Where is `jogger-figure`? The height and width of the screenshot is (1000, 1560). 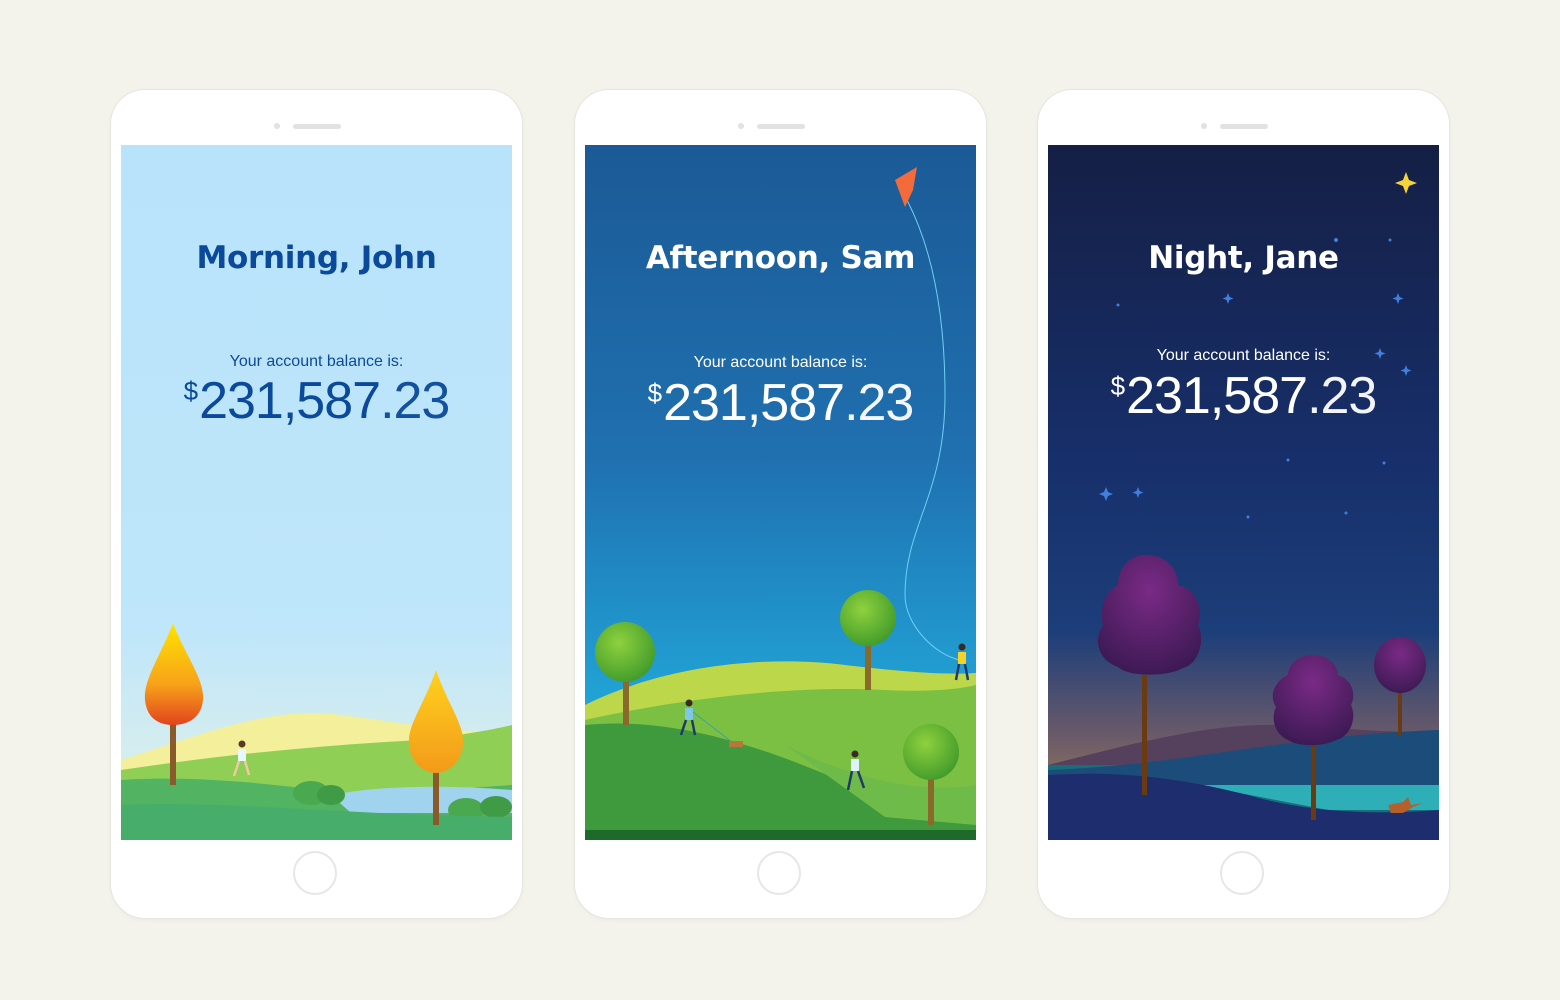 jogger-figure is located at coordinates (241, 758).